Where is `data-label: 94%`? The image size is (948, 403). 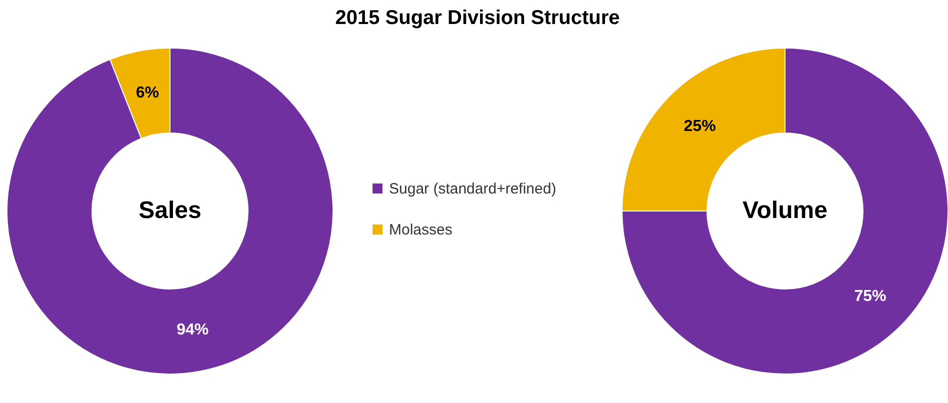 data-label: 94% is located at coordinates (192, 329).